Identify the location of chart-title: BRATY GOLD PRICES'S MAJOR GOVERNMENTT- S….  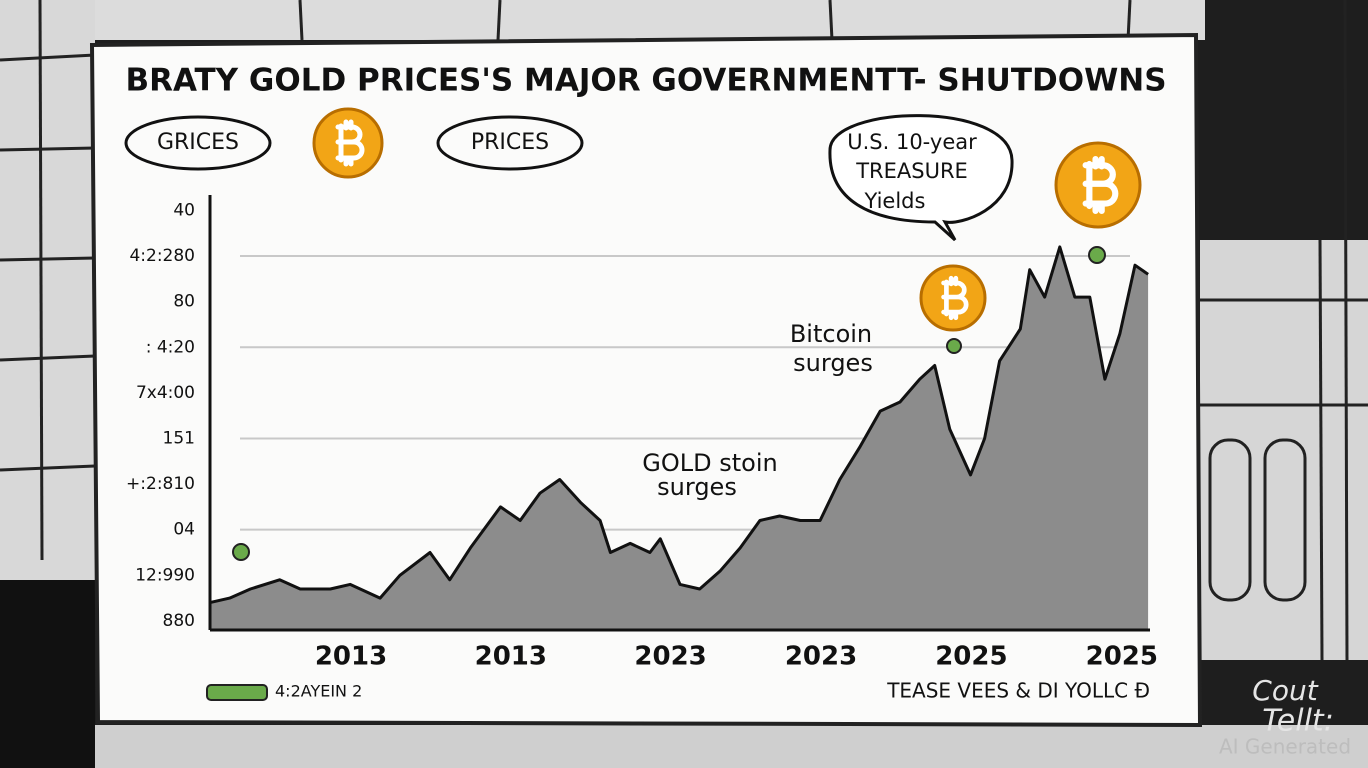
(645, 81).